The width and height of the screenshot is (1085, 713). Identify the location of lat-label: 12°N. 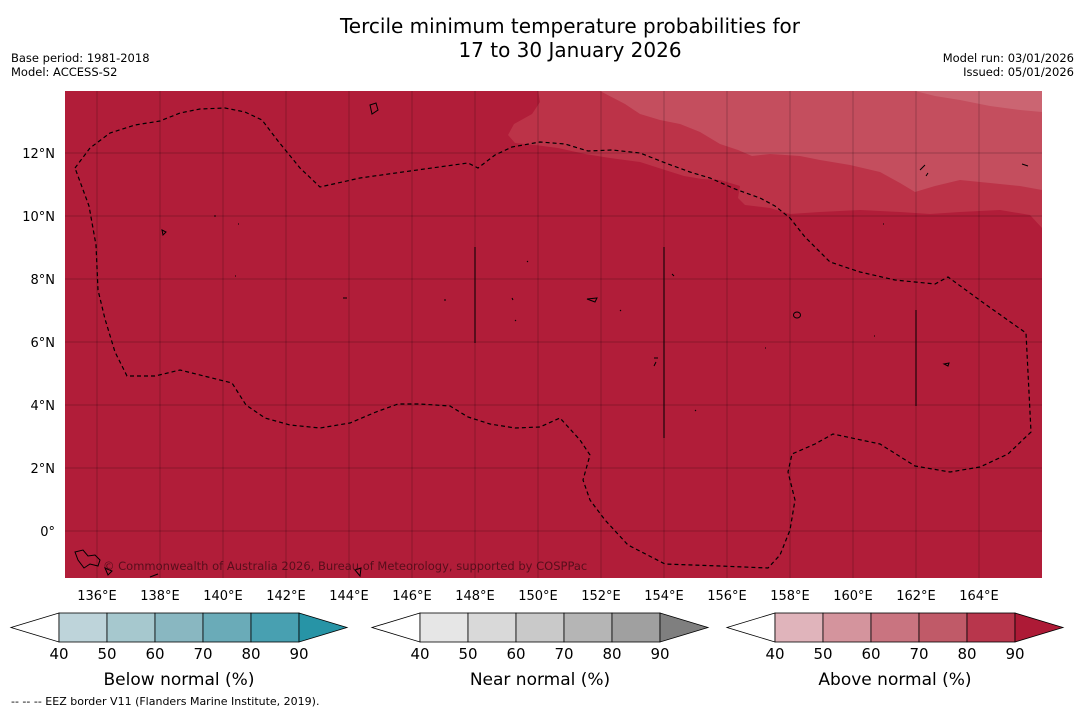
(38, 154).